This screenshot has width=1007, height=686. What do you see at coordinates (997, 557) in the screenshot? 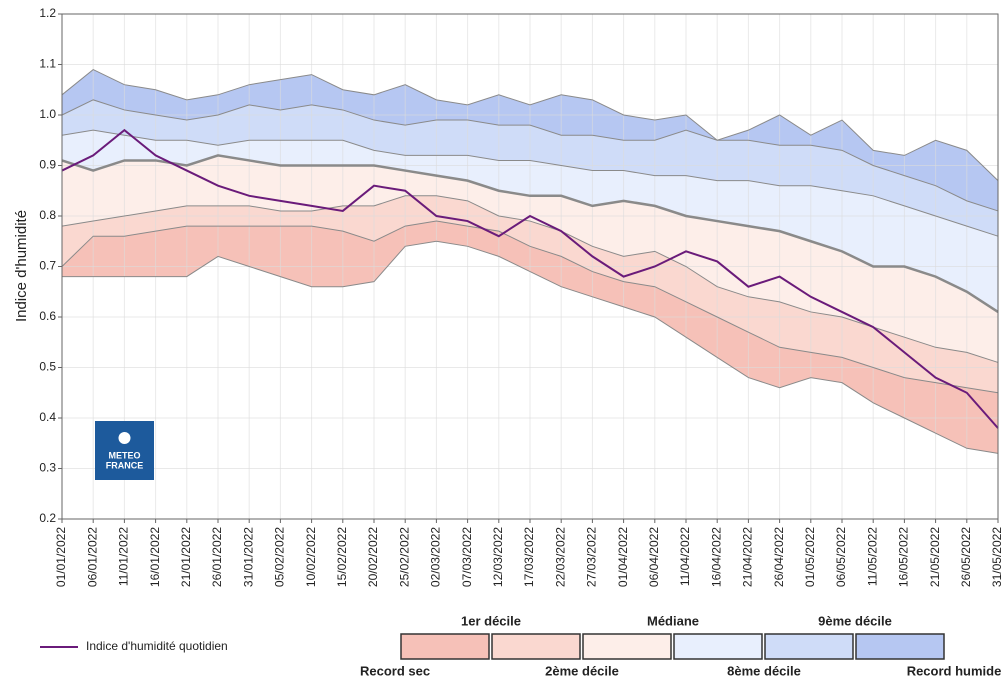
I see `x-tick-label: 31/05/2022` at bounding box center [997, 557].